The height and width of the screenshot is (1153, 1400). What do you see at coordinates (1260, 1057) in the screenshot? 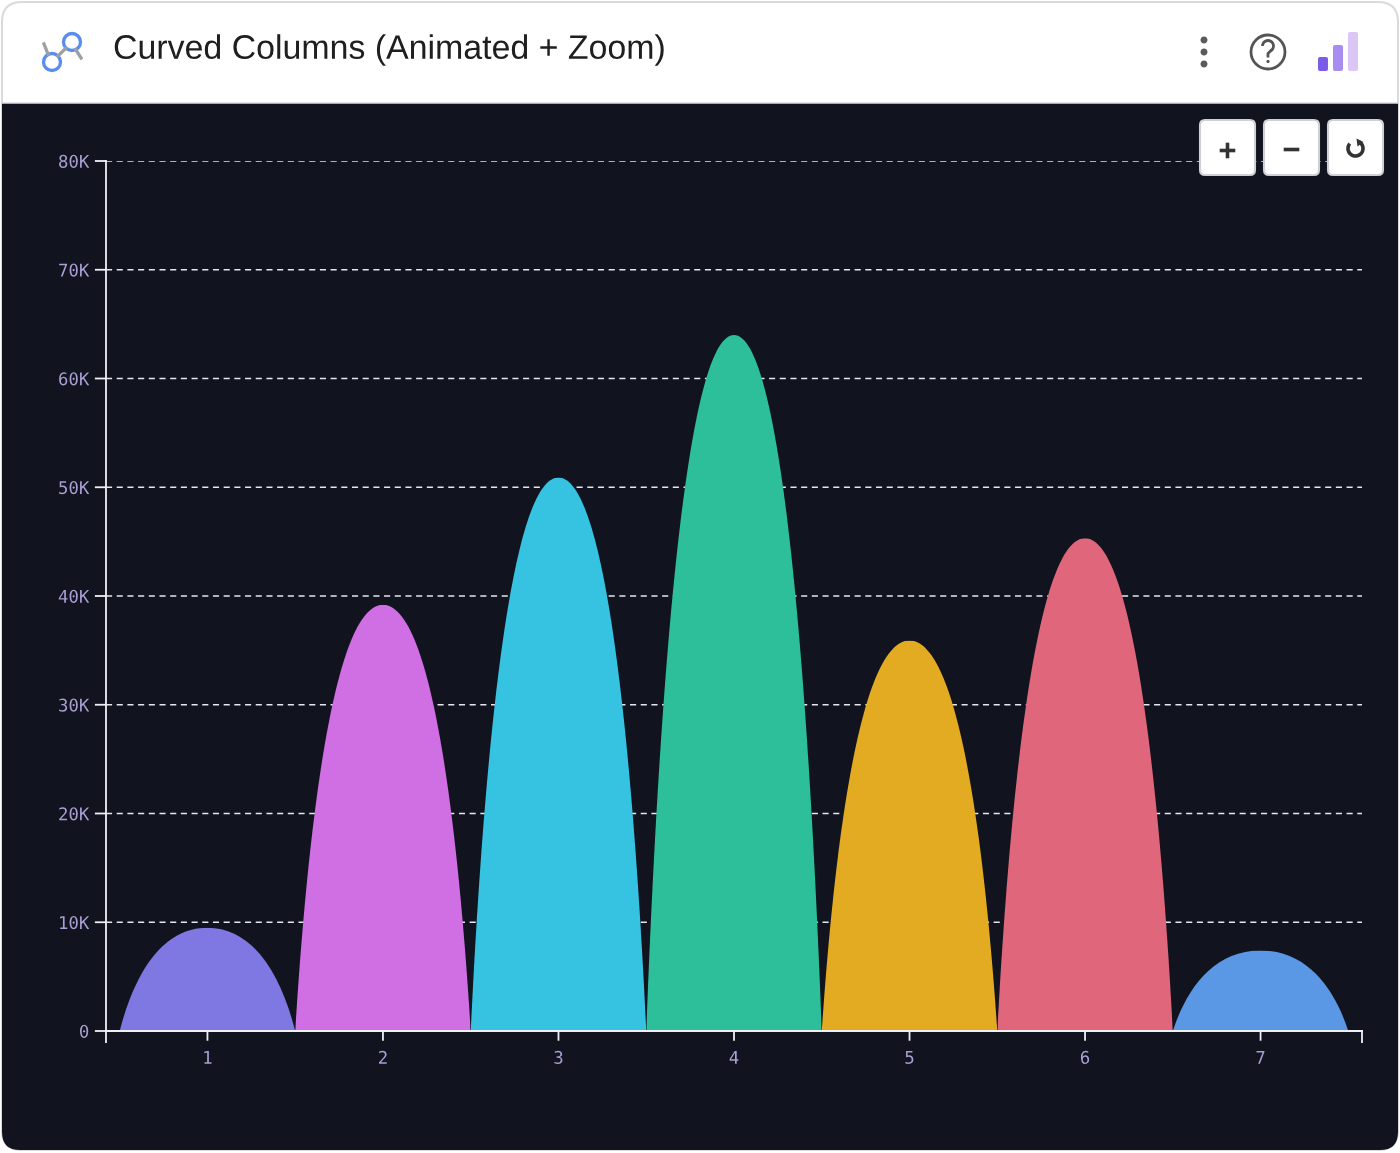
I see `x-tick-label: 7` at bounding box center [1260, 1057].